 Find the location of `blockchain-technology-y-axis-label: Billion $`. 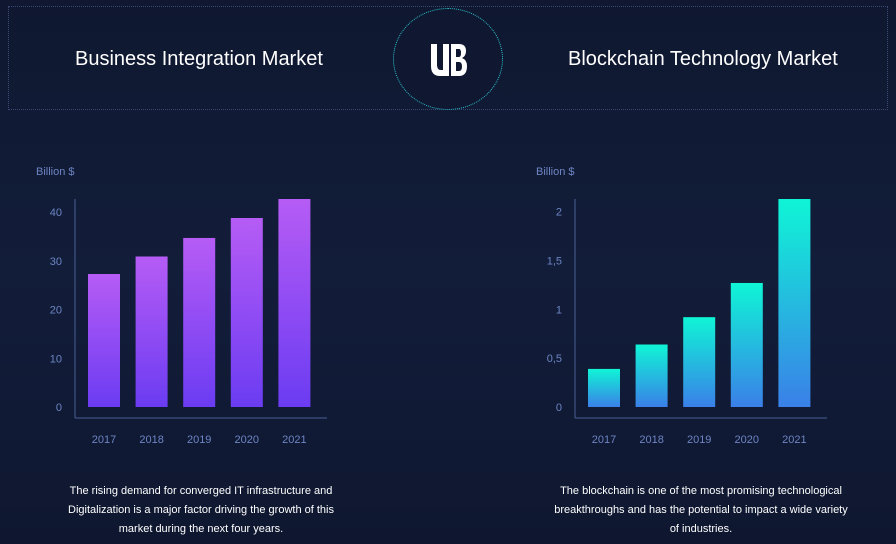

blockchain-technology-y-axis-label: Billion $ is located at coordinates (555, 172).